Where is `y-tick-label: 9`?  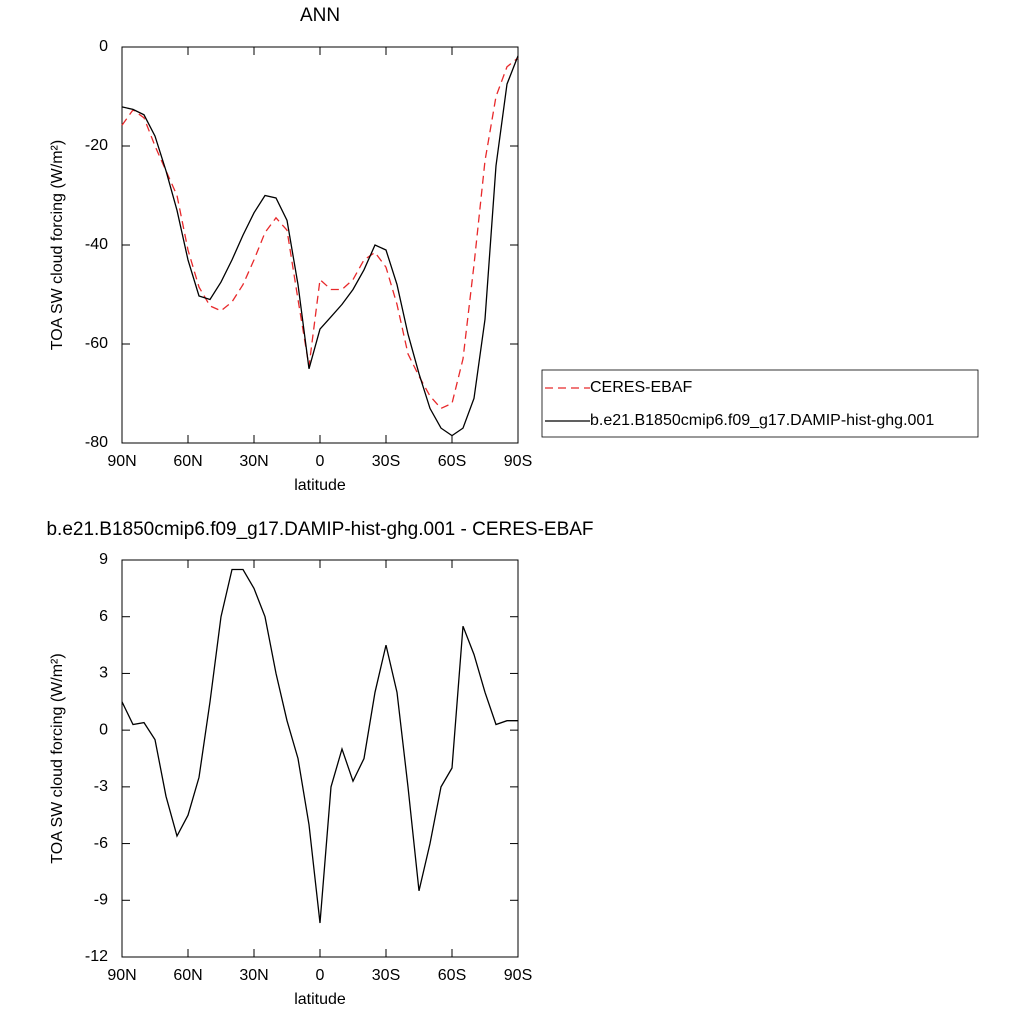
y-tick-label: 9 is located at coordinates (103, 559).